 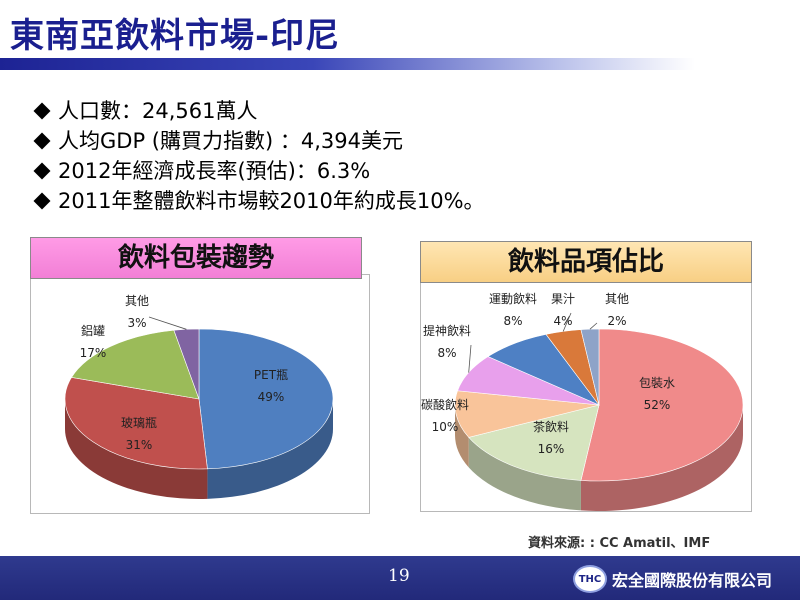 I want to click on pie-value-label: 49%, so click(x=271, y=397).